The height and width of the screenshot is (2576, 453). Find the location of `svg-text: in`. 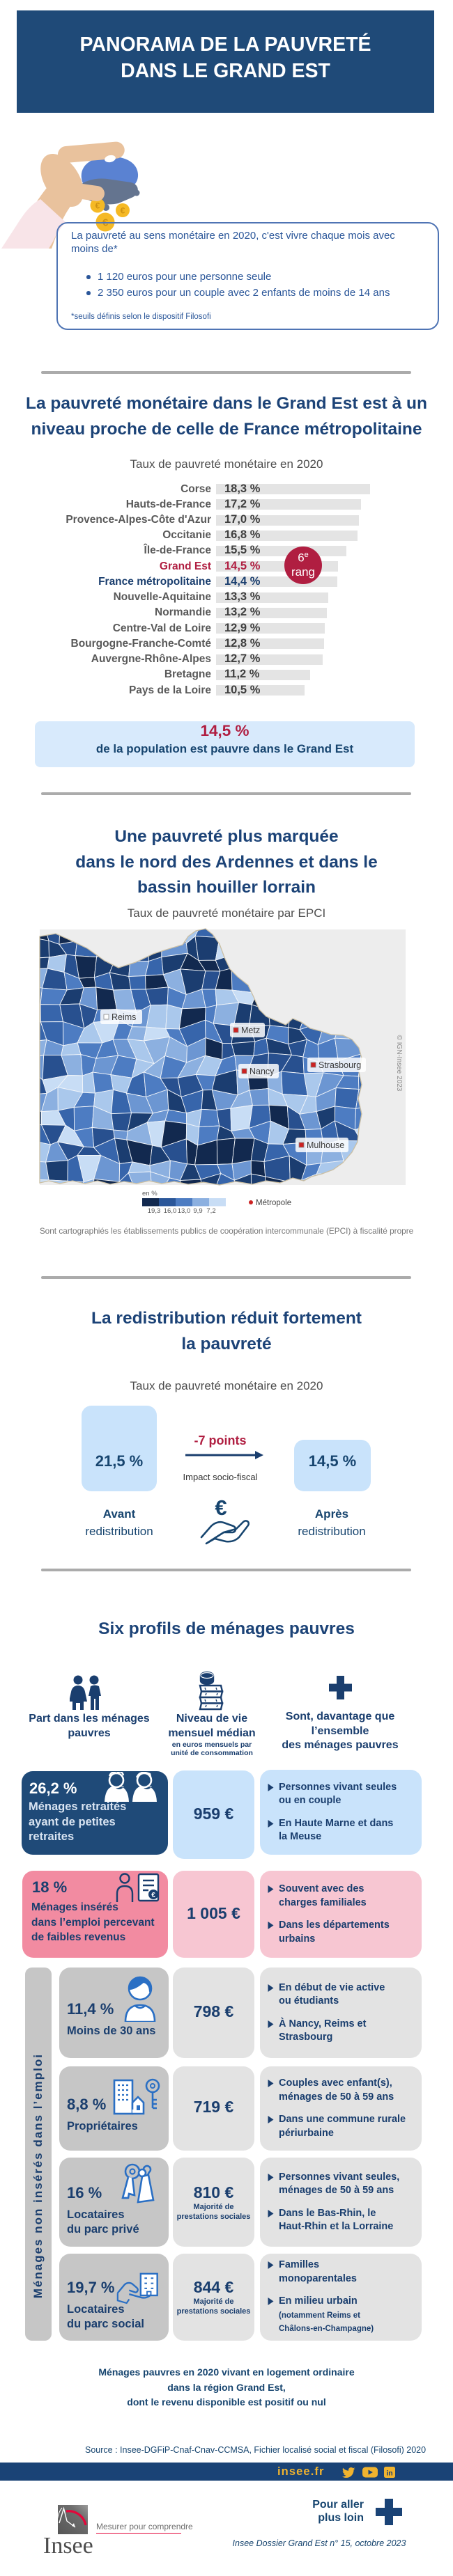

svg-text: in is located at coordinates (389, 2473).